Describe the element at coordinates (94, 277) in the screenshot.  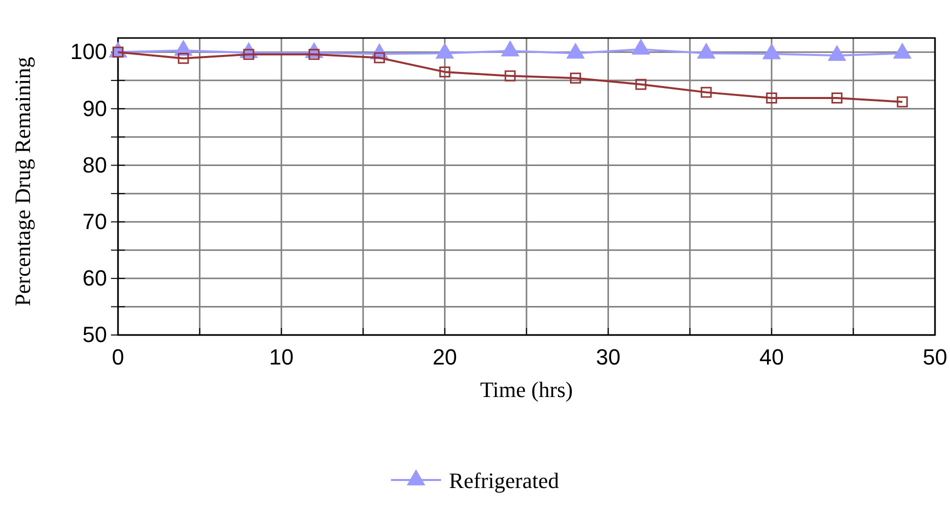
I see `y-tick-label: 60` at that location.